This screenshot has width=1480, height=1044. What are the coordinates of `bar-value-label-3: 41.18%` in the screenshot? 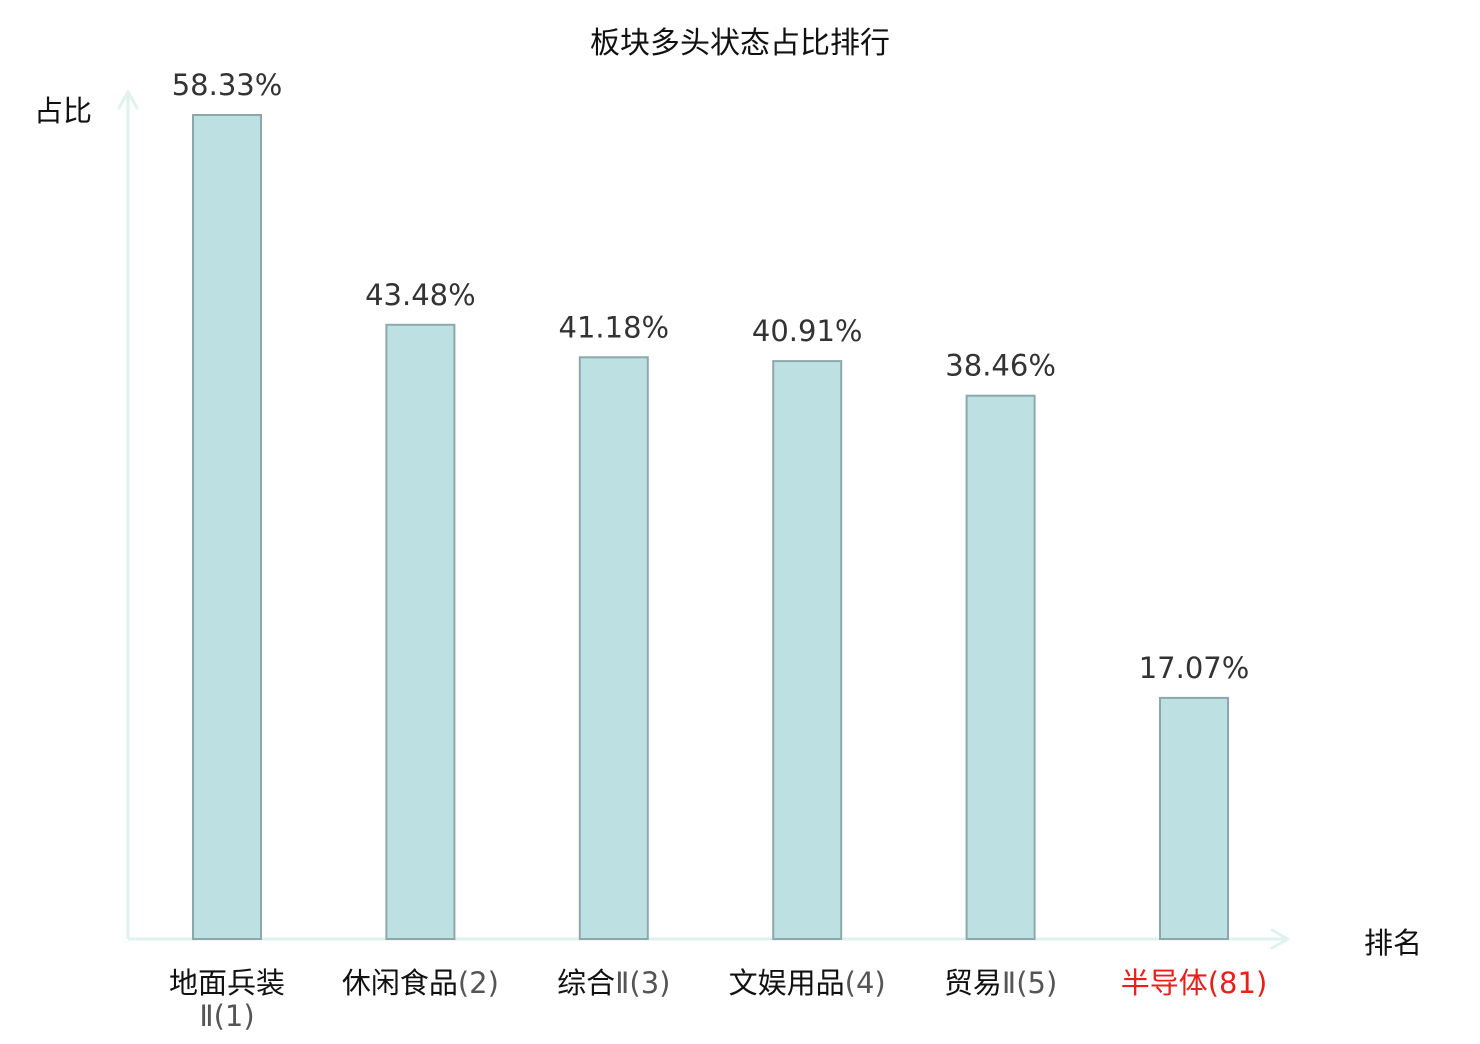 It's located at (614, 327).